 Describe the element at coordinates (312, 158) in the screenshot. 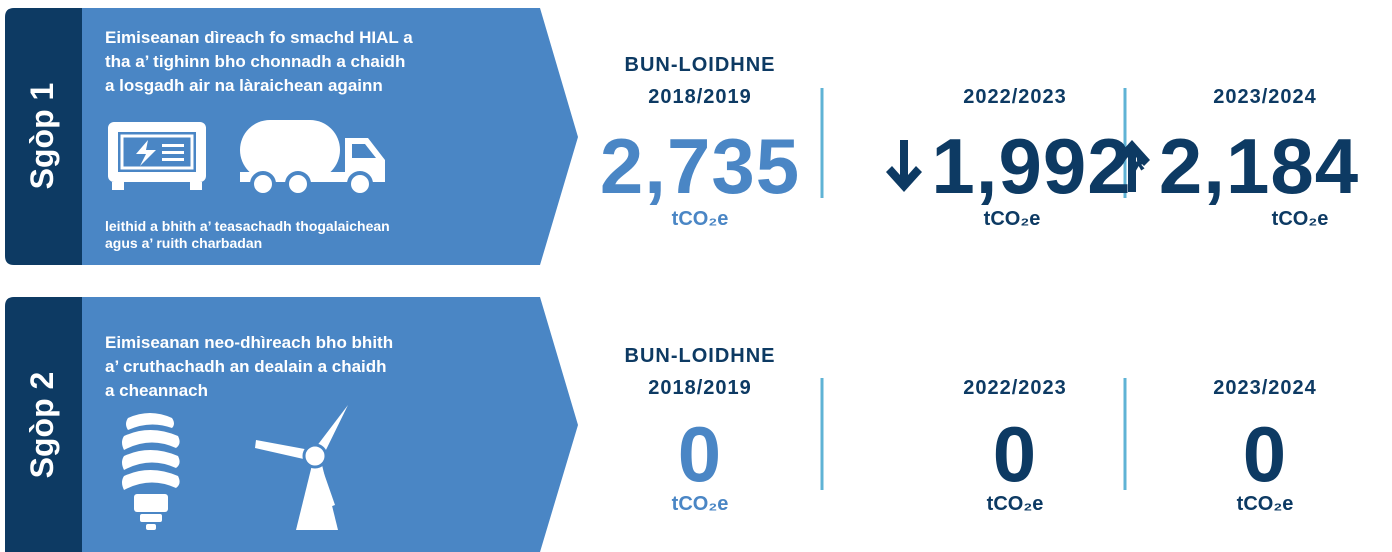

I see `truck-icon` at that location.